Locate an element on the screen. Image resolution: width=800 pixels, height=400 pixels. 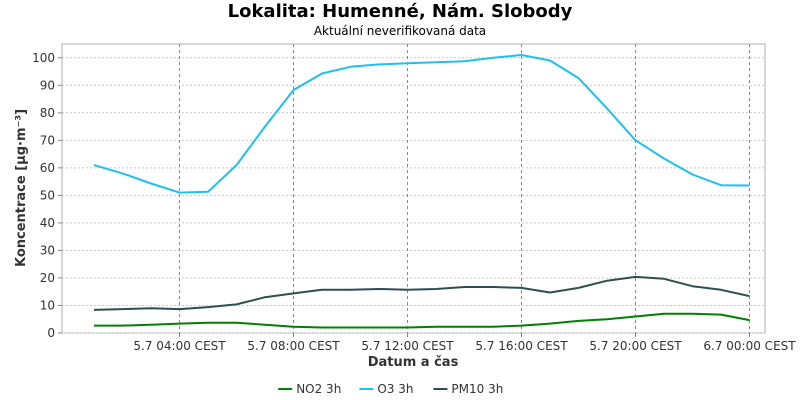
legend-item: NO2 3h is located at coordinates (309, 389).